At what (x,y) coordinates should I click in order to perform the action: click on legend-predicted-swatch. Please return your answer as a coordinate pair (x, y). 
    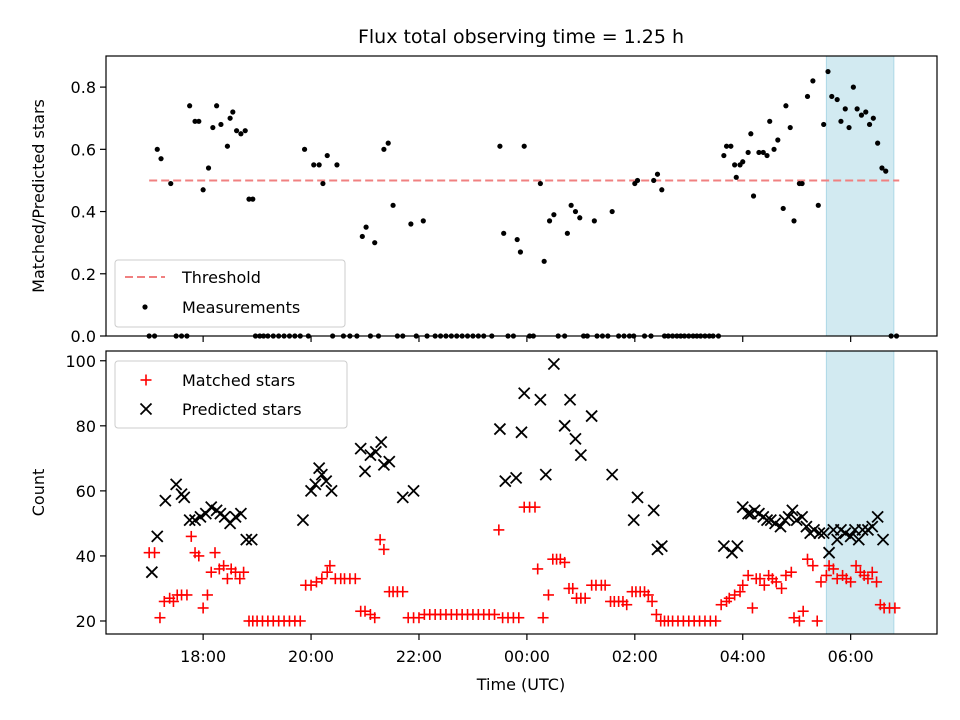
    Looking at the image, I should click on (146, 409).